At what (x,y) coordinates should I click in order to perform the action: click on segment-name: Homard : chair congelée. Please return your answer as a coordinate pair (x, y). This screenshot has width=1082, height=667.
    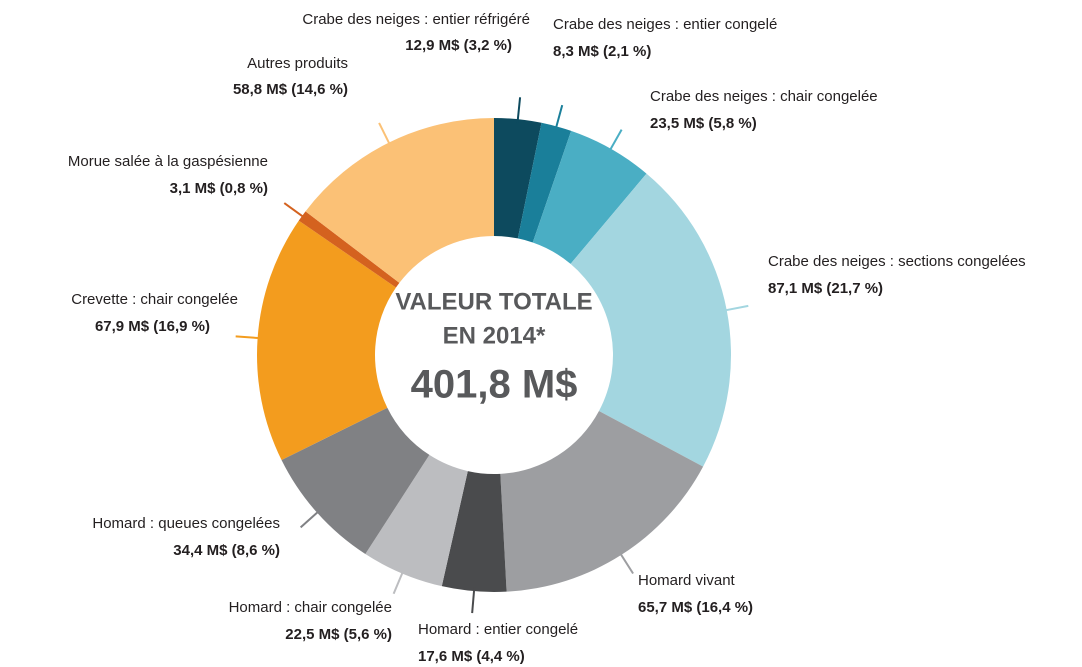
    Looking at the image, I should click on (310, 607).